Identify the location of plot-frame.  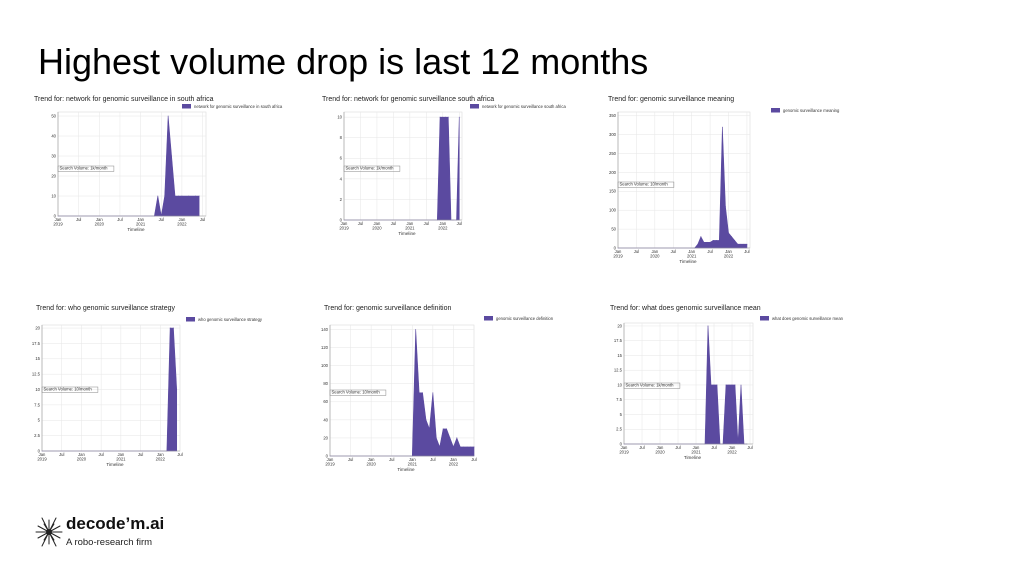
(402, 390).